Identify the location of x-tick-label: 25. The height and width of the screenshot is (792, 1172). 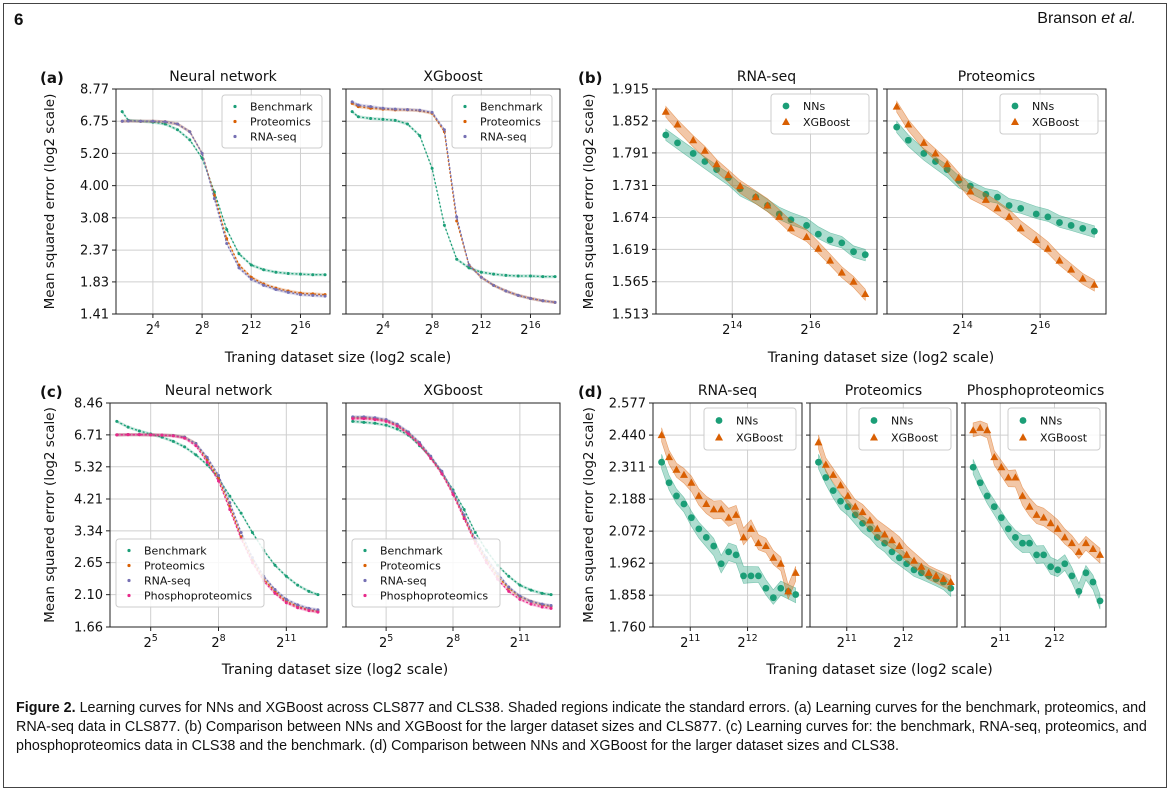
(151, 642).